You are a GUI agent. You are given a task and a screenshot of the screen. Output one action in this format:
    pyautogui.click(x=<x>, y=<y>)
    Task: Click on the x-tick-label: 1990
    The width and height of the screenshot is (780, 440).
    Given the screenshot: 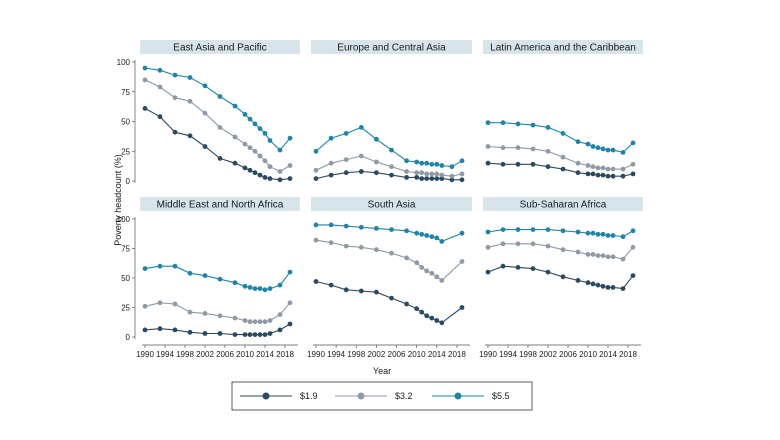 What is the action you would take?
    pyautogui.click(x=145, y=354)
    